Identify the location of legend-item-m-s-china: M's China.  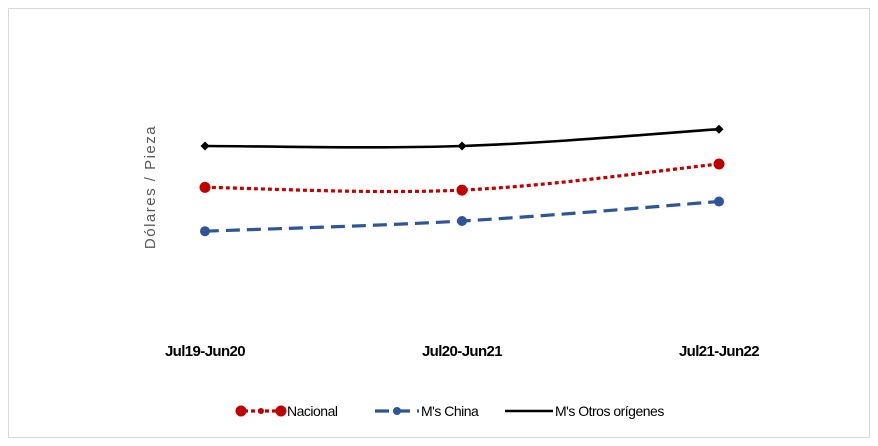
(427, 411).